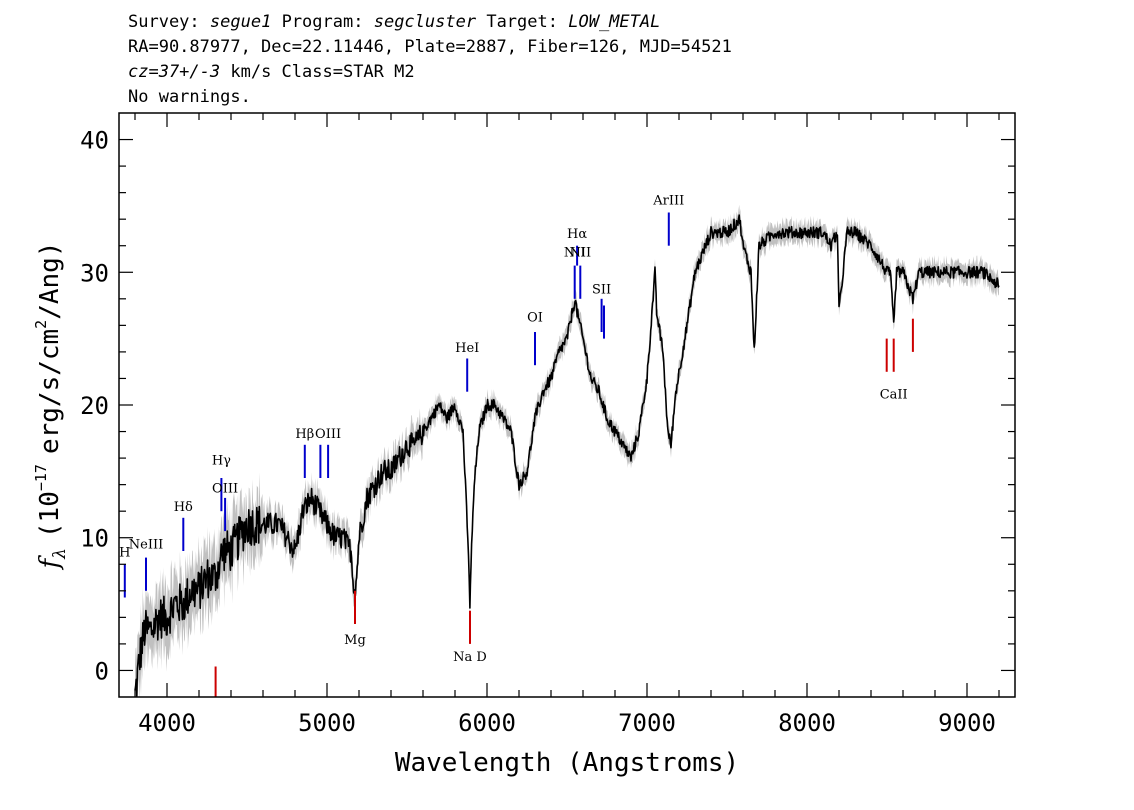 This screenshot has width=1134, height=810. What do you see at coordinates (41, 477) in the screenshot?
I see `y-axis-label-exp1: −17` at bounding box center [41, 477].